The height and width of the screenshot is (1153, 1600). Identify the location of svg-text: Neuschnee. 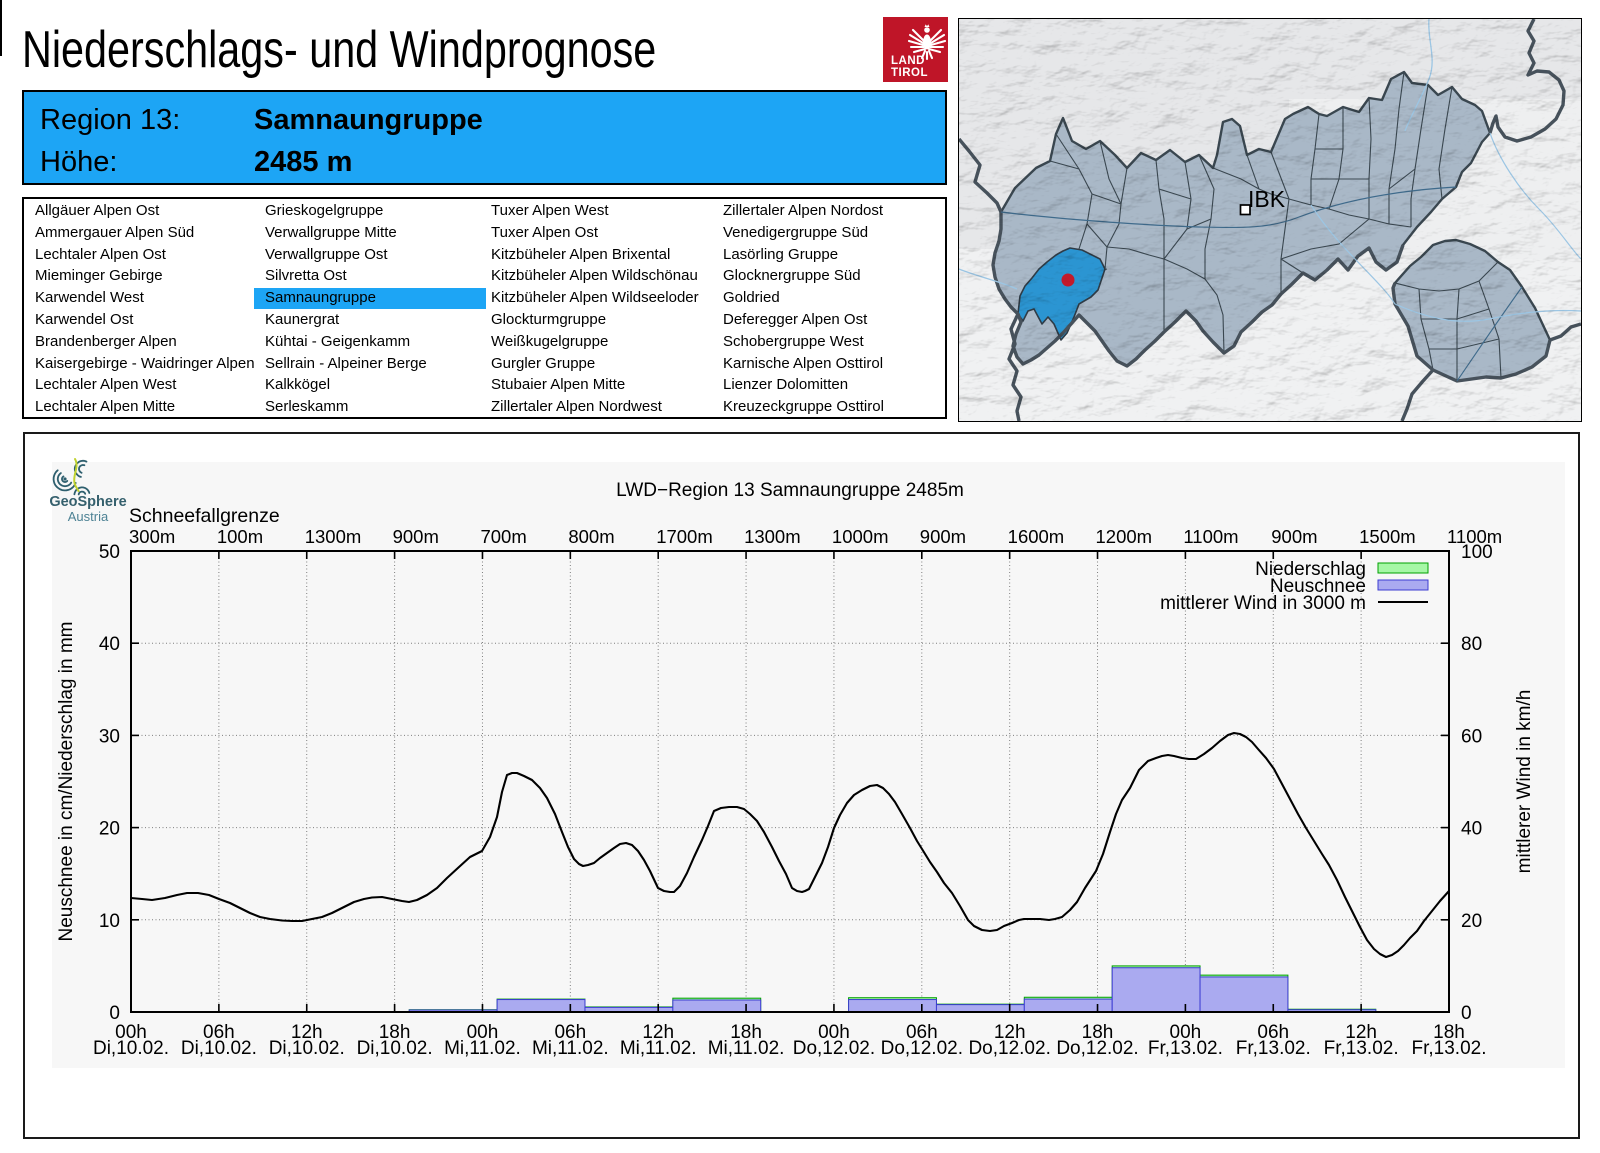
(1318, 586).